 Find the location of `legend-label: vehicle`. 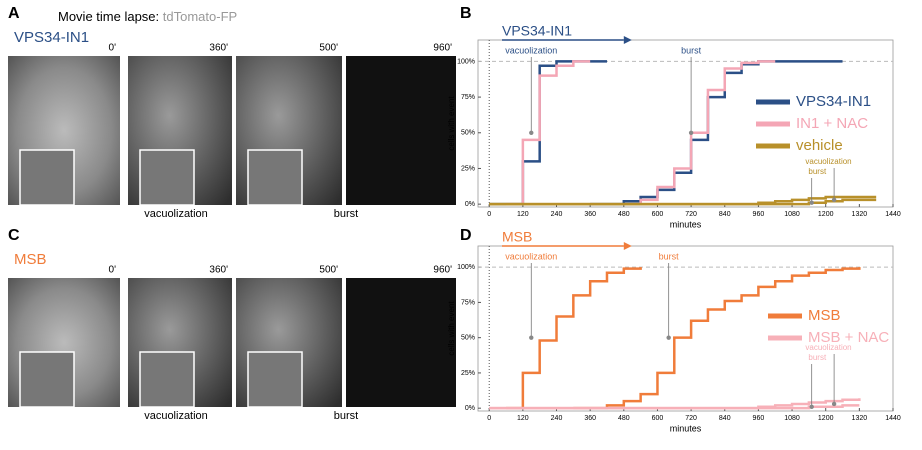

legend-label: vehicle is located at coordinates (819, 145).